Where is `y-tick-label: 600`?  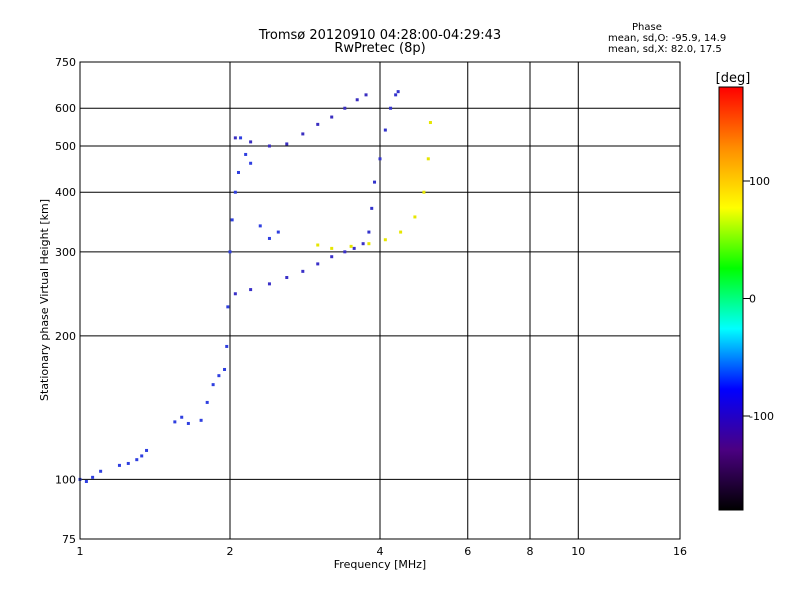 y-tick-label: 600 is located at coordinates (65, 108).